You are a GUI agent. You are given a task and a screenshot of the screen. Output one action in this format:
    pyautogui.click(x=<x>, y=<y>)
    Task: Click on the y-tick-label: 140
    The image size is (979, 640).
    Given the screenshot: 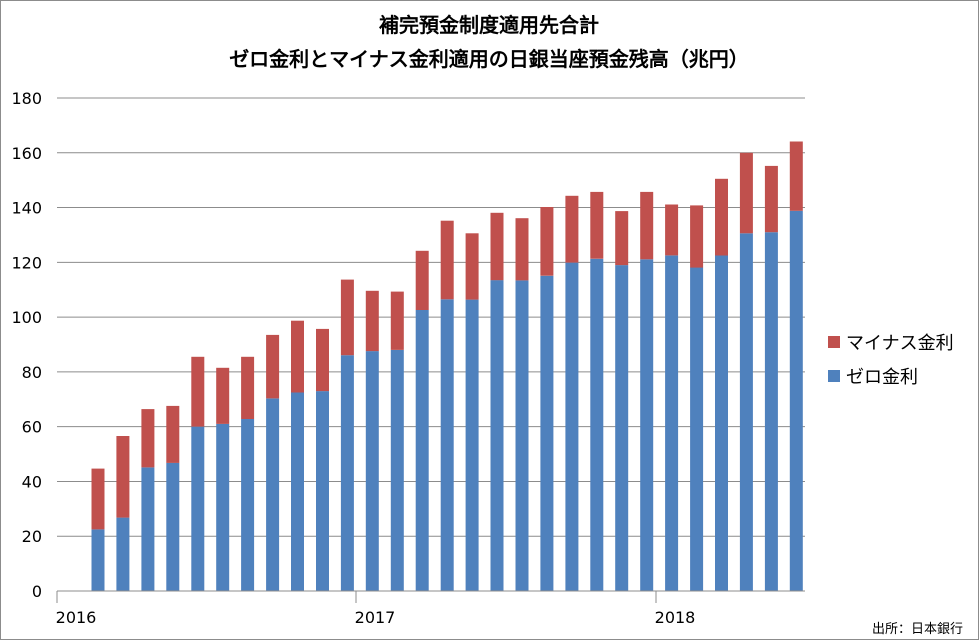 What is the action you would take?
    pyautogui.click(x=26, y=208)
    